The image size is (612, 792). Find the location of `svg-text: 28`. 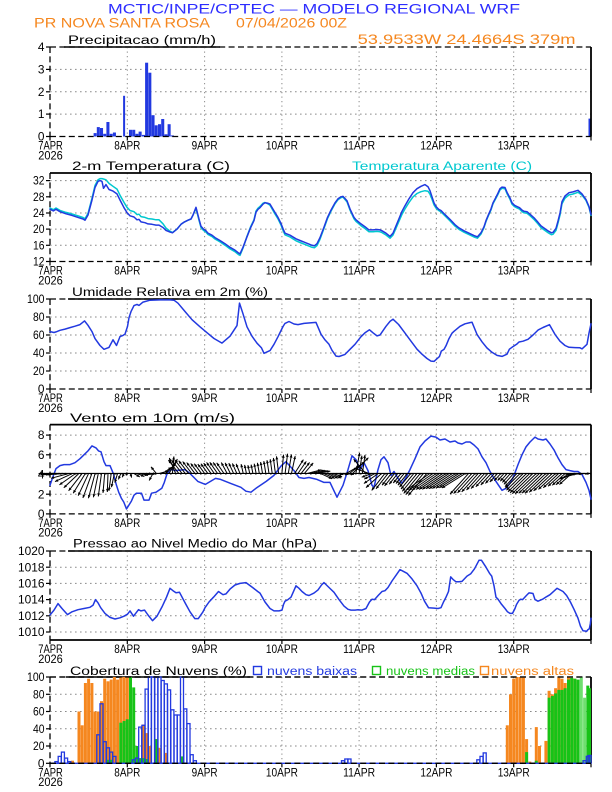

svg-text: 28 is located at coordinates (39, 198).